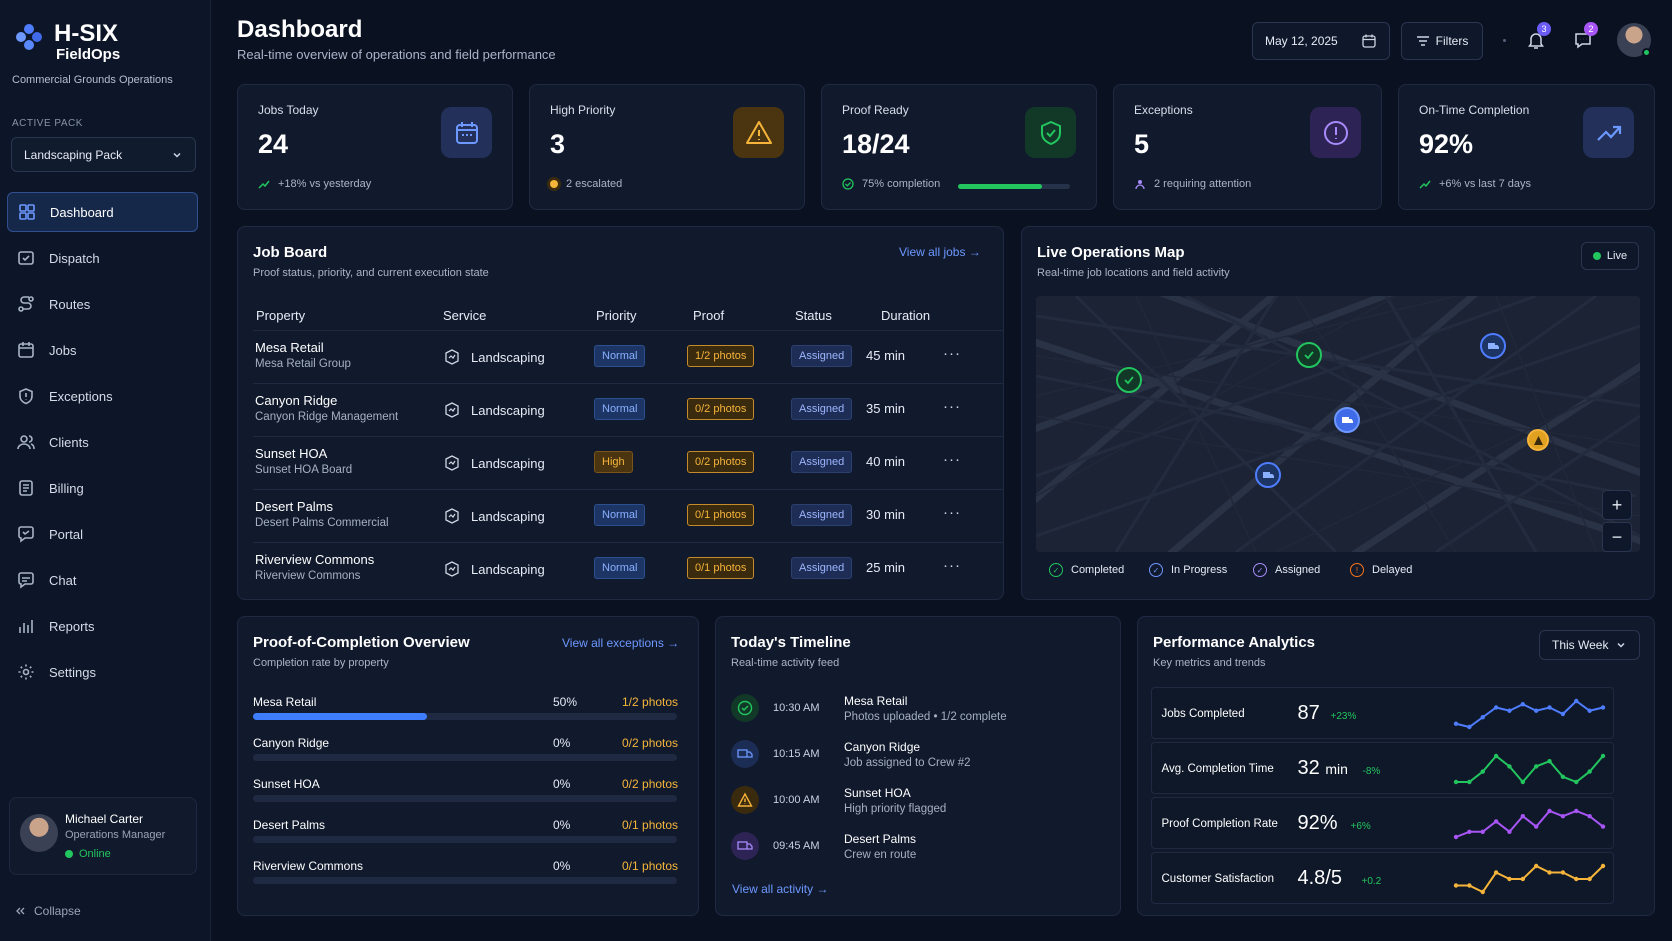 The image size is (1672, 941). I want to click on timeline-time: 10:00 AM, so click(796, 800).